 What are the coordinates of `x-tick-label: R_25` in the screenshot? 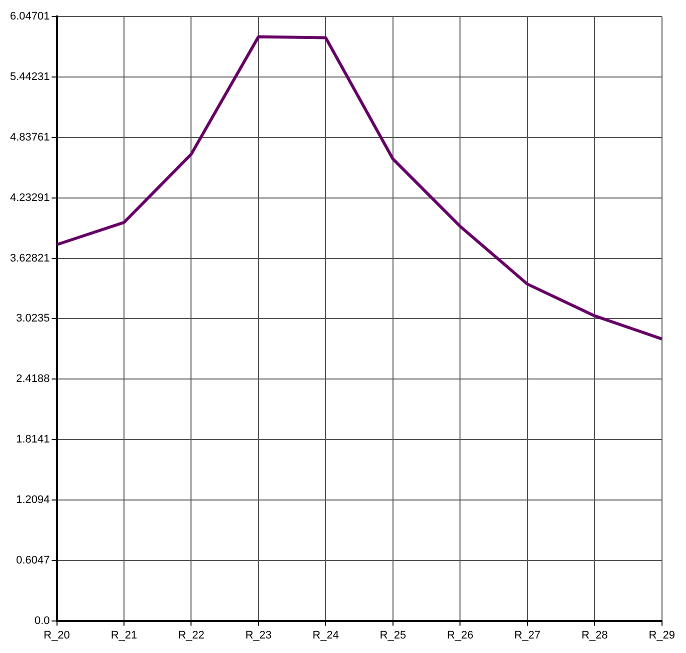 It's located at (393, 635).